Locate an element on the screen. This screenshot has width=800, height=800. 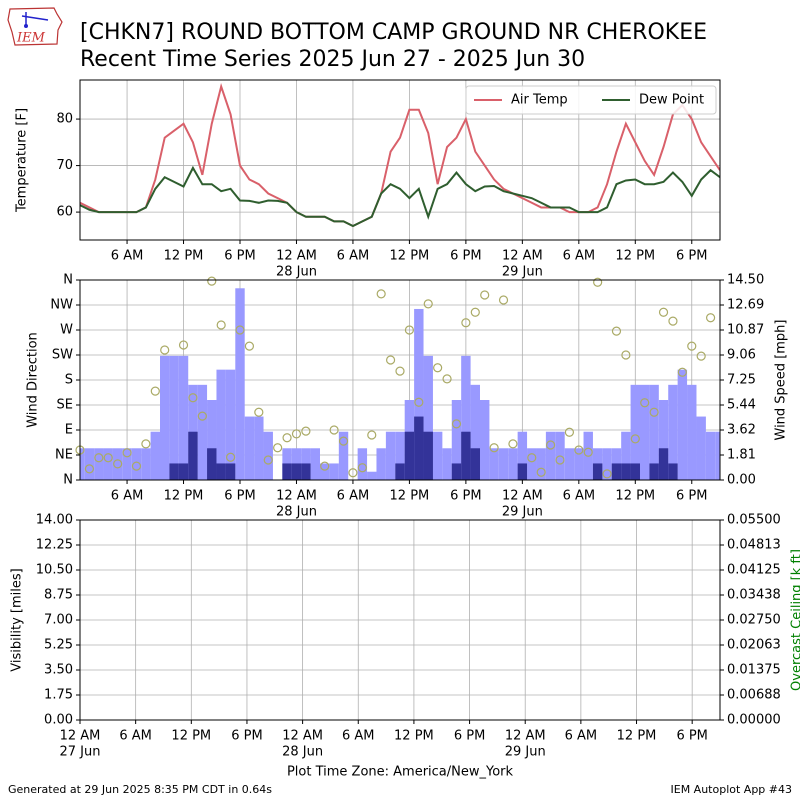
y-tick-label: 0.00 is located at coordinates (58, 720).